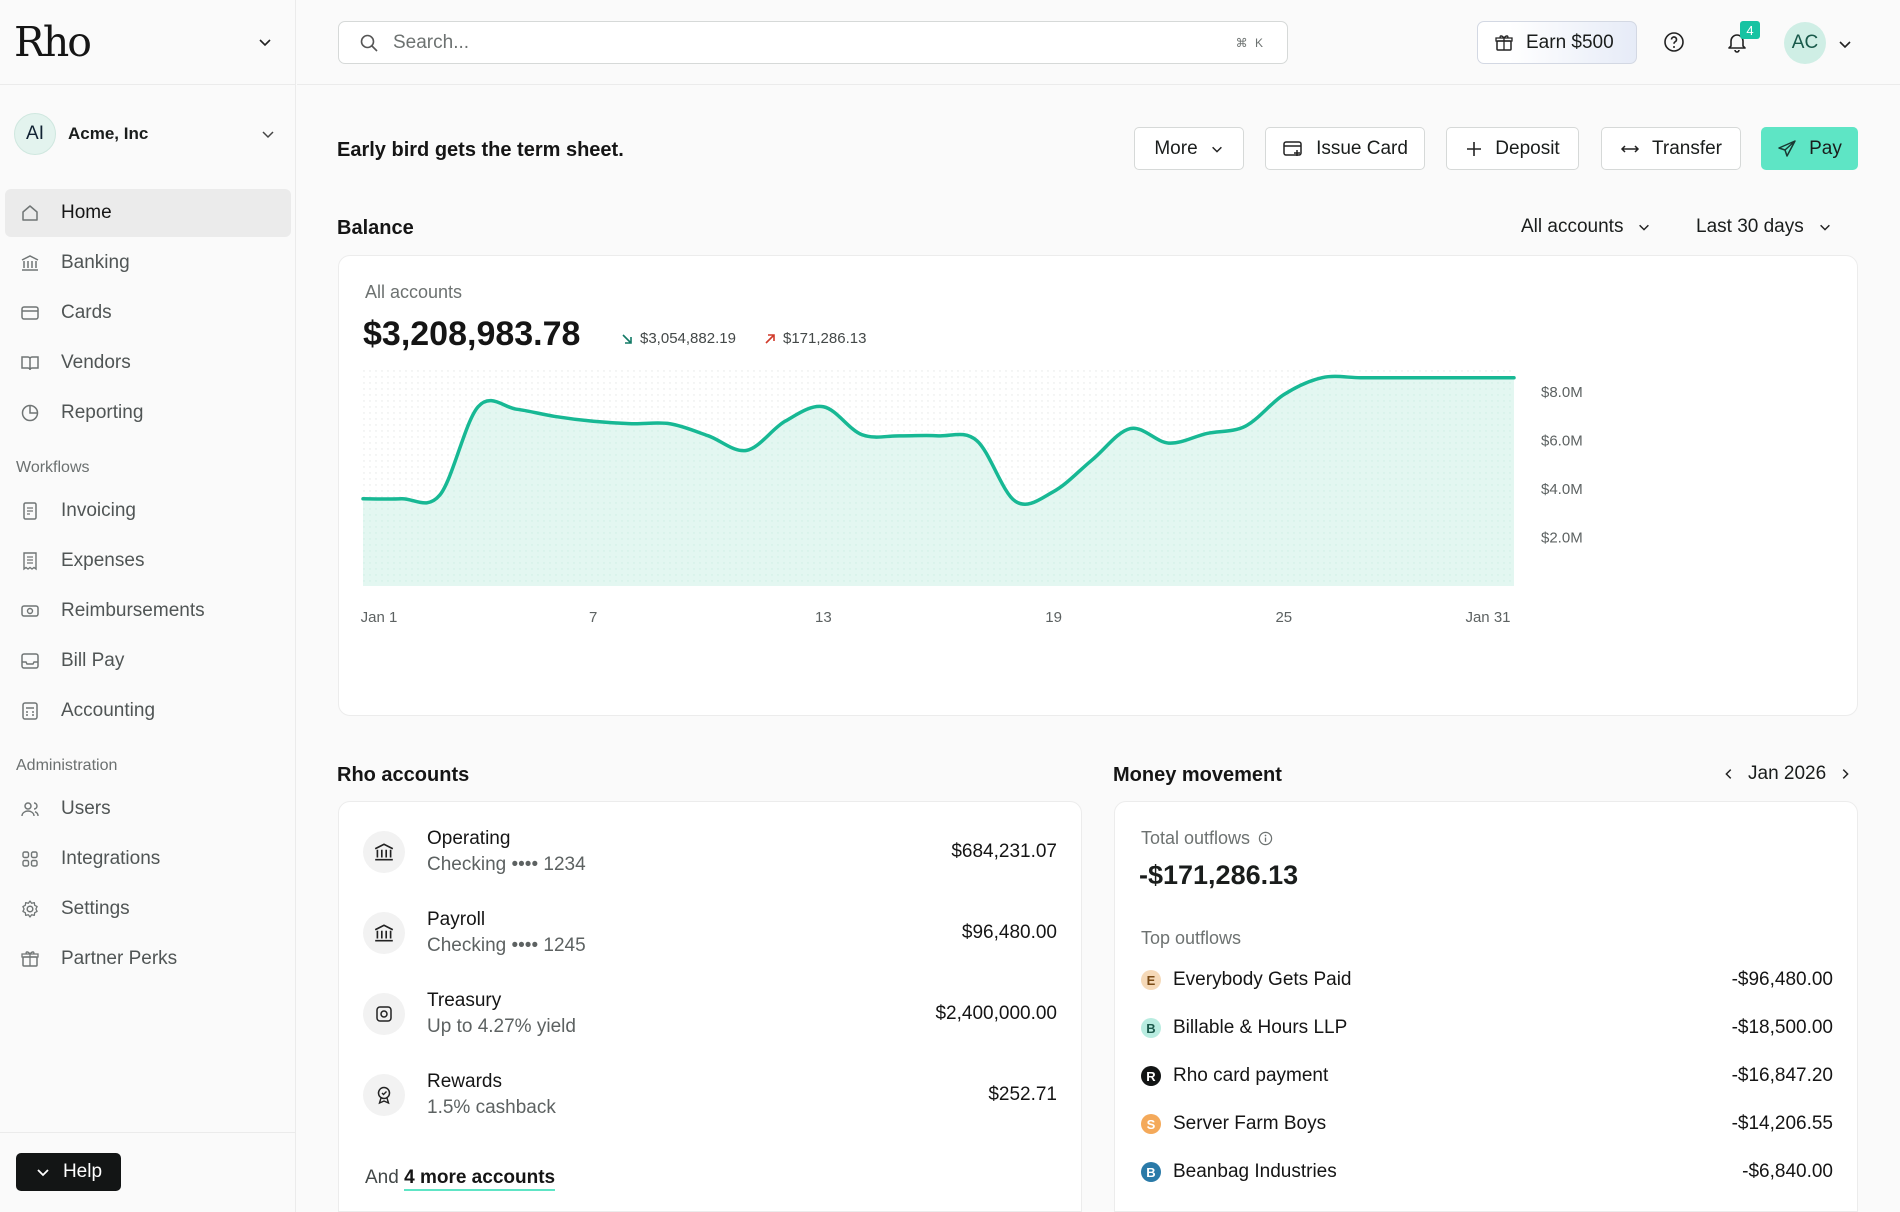 The width and height of the screenshot is (1900, 1212). Describe the element at coordinates (1151, 1172) in the screenshot. I see `payee-avatar: B` at that location.